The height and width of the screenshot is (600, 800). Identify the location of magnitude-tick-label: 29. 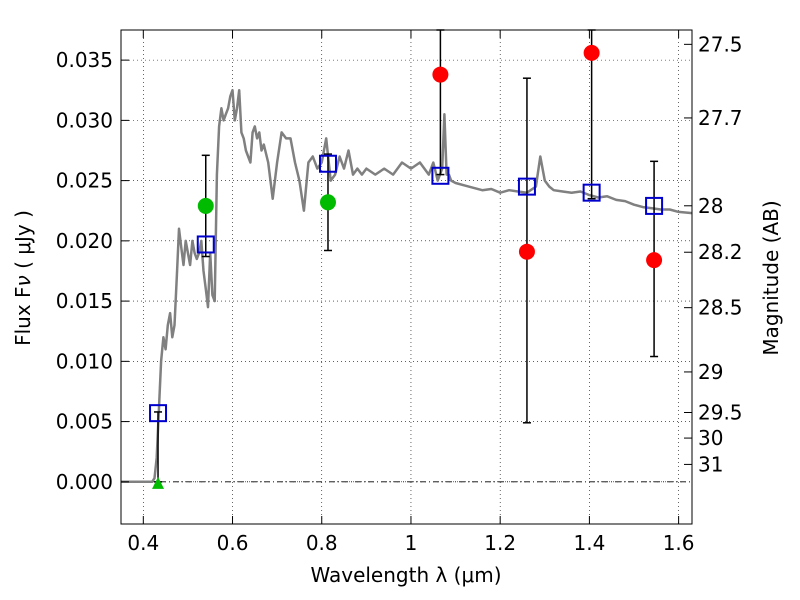
(710, 372).